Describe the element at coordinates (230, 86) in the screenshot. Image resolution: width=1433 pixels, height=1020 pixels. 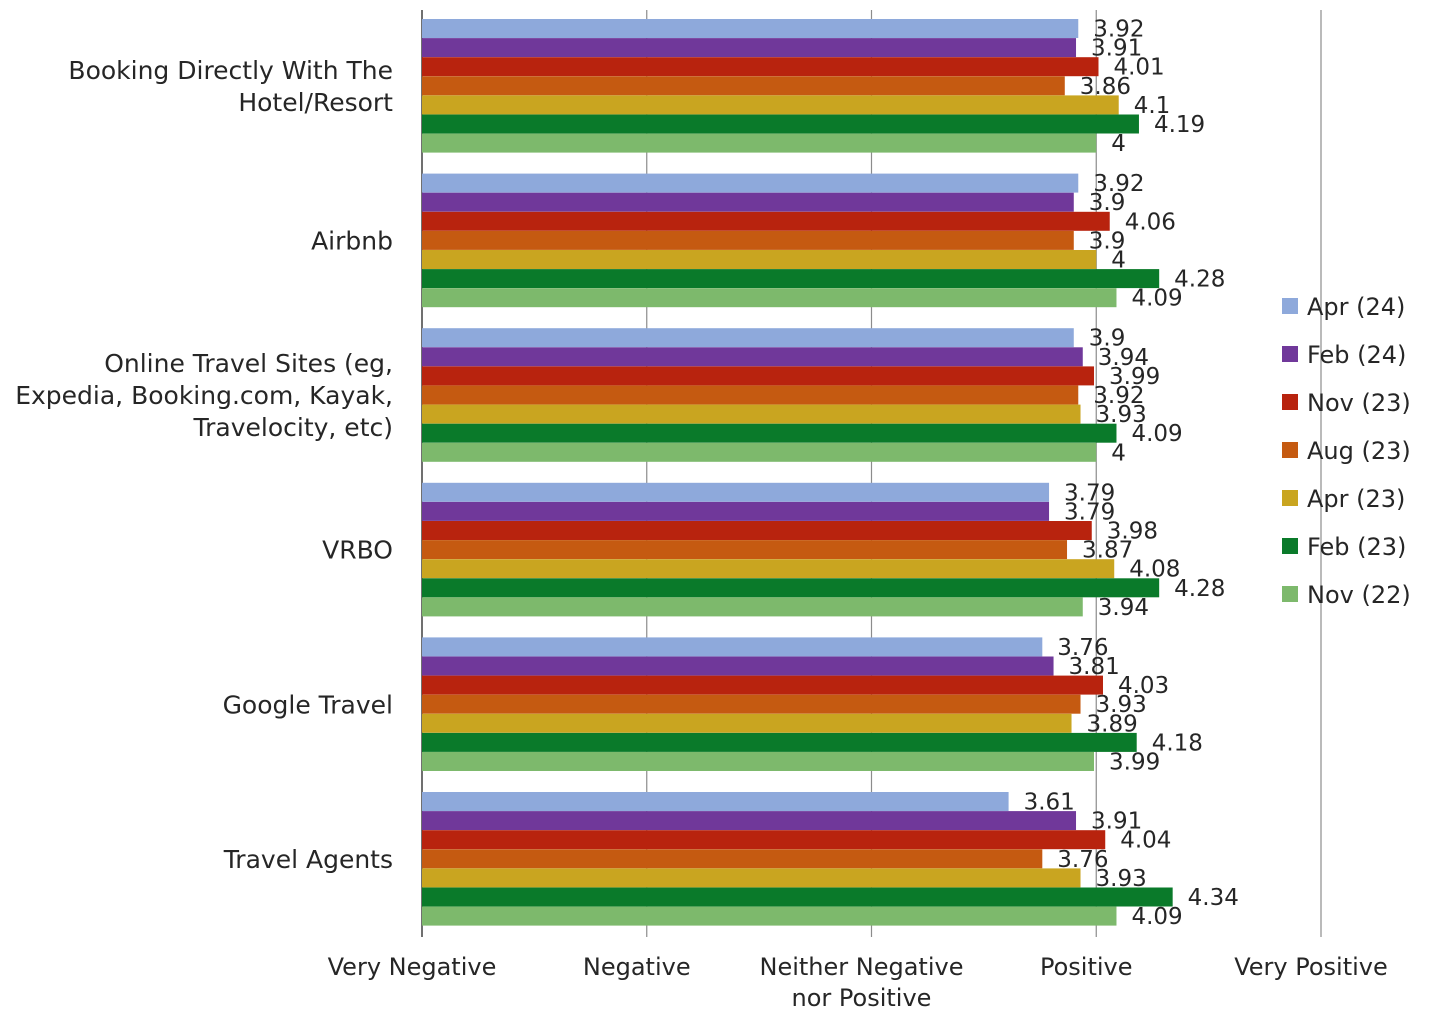
I see `category-label: Booking Directly With The Hotel/Resort` at that location.